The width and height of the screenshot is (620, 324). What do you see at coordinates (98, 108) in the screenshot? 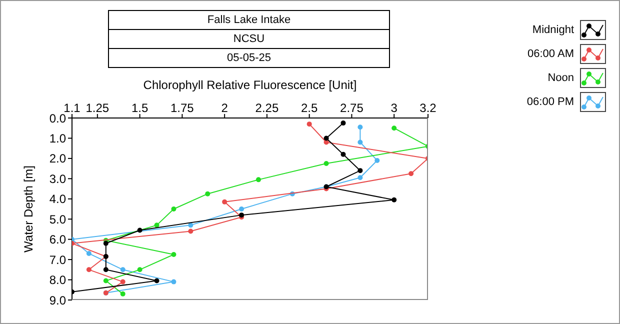
I see `x-tick-label: 1.25` at bounding box center [98, 108].